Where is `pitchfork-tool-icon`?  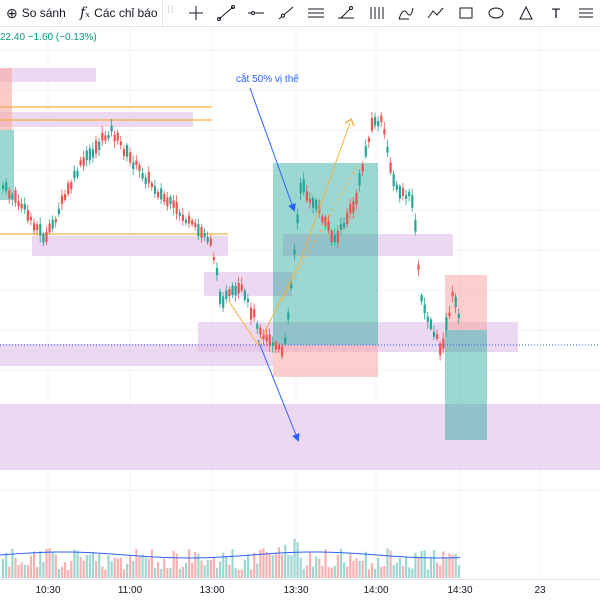 pitchfork-tool-icon is located at coordinates (346, 13).